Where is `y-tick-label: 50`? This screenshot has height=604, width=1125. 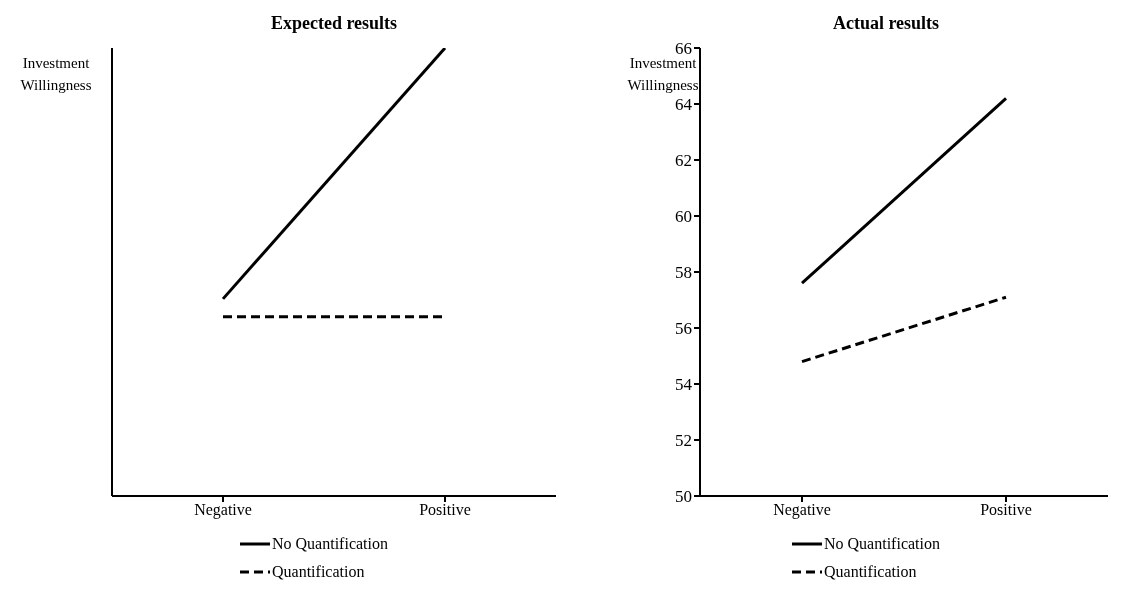
y-tick-label: 50 is located at coordinates (683, 497).